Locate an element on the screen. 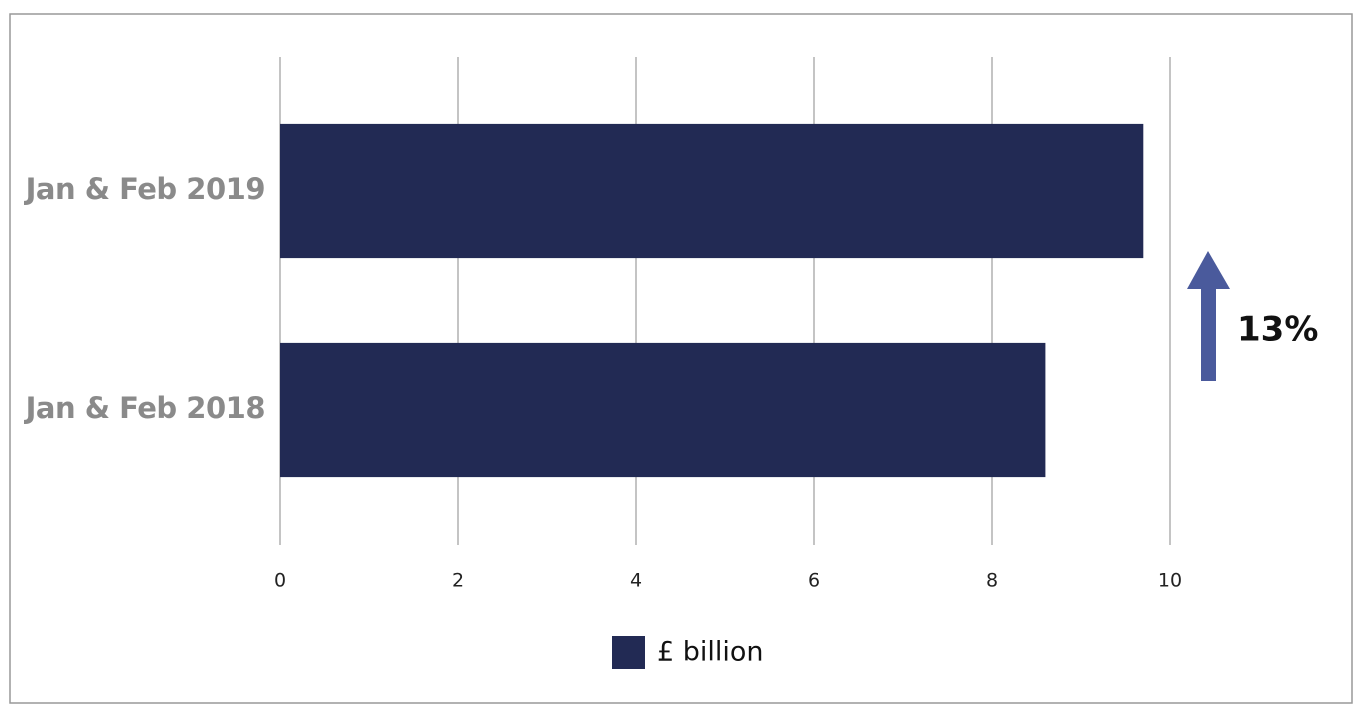 The image size is (1360, 721). x-tick-label: 2 is located at coordinates (458, 581).